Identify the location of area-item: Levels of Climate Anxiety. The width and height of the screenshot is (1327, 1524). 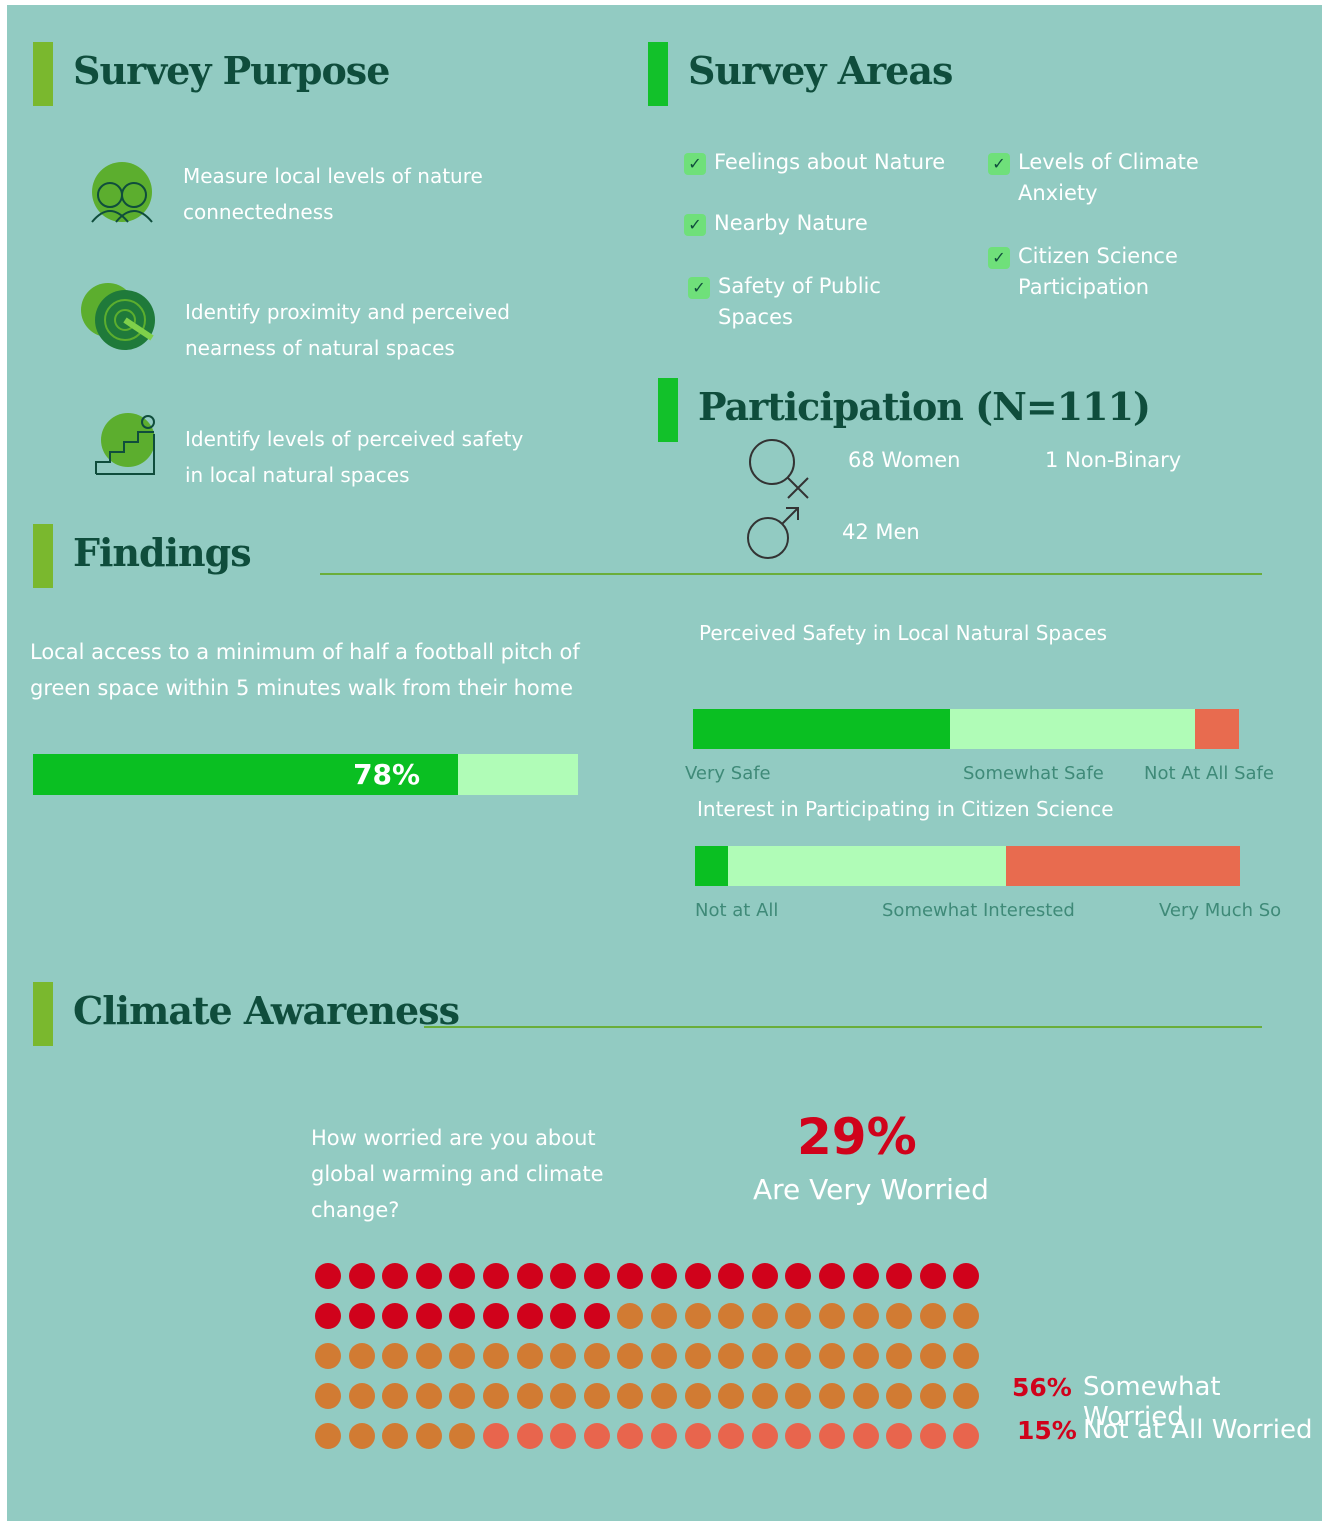
(1108, 177).